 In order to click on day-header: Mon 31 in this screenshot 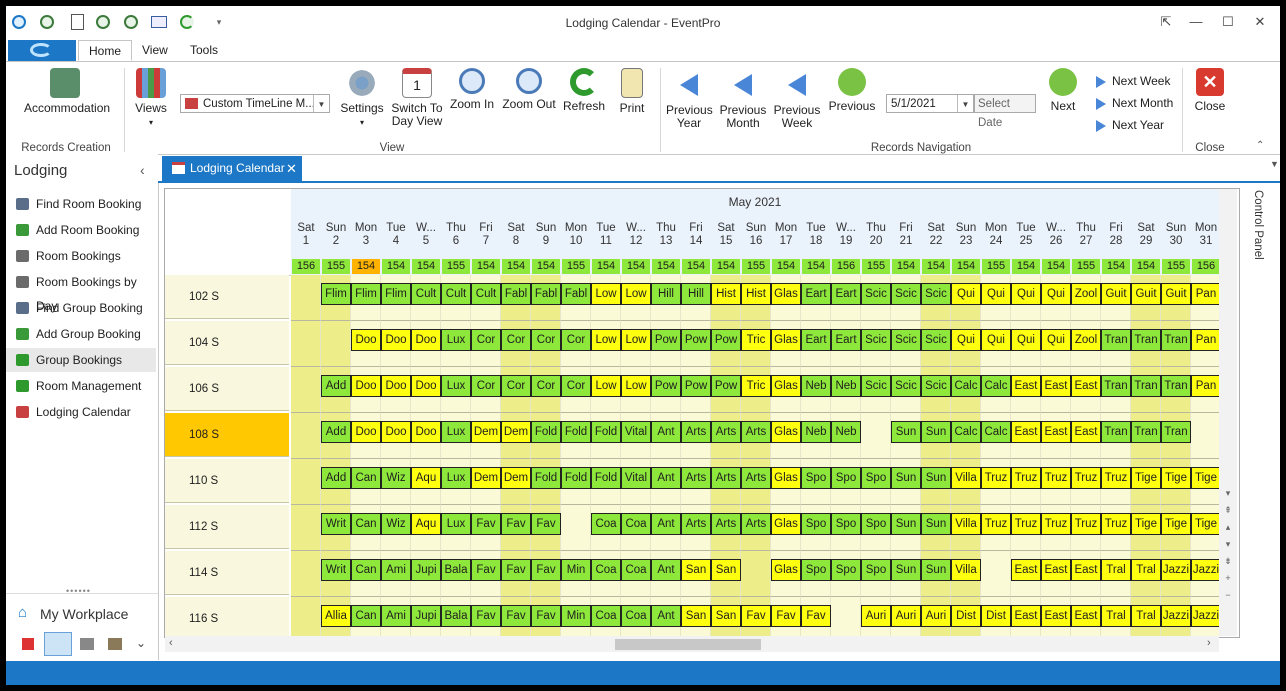, I will do `click(1205, 235)`.